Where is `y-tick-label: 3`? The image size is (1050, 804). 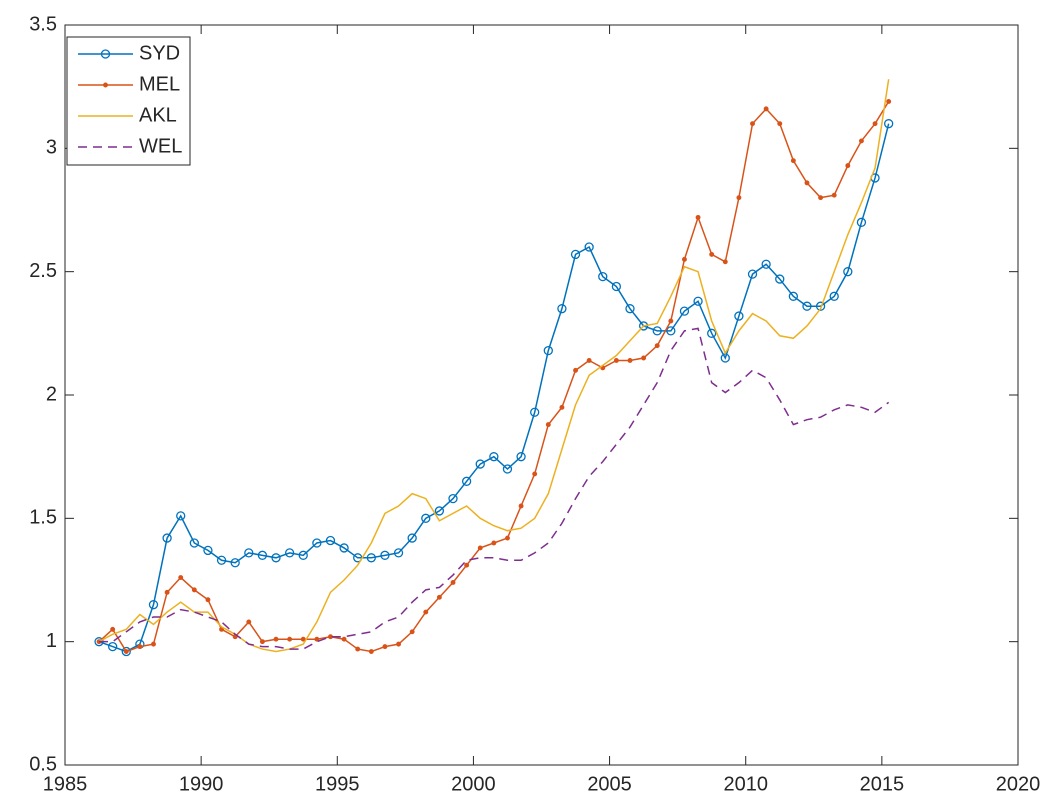
y-tick-label: 3 is located at coordinates (51, 148).